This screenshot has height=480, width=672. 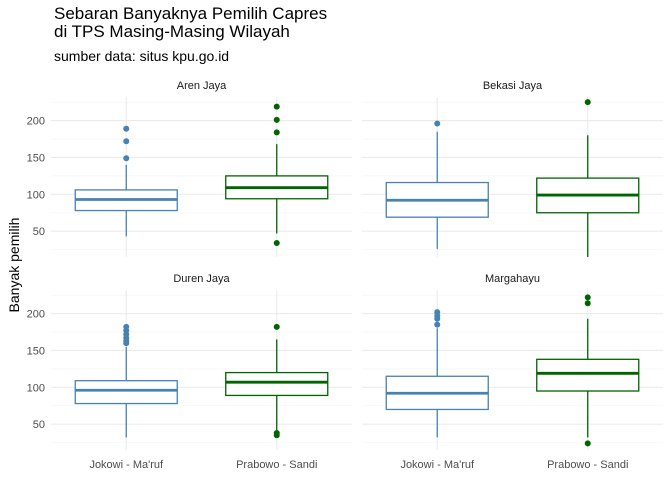 What do you see at coordinates (201, 279) in the screenshot?
I see `facet-title-duren-jaya: Duren Jaya` at bounding box center [201, 279].